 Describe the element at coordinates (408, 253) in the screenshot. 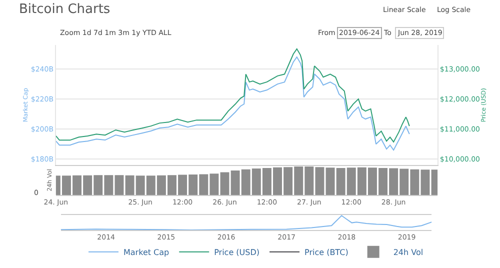

I see `legend-label: 24h Vol` at that location.